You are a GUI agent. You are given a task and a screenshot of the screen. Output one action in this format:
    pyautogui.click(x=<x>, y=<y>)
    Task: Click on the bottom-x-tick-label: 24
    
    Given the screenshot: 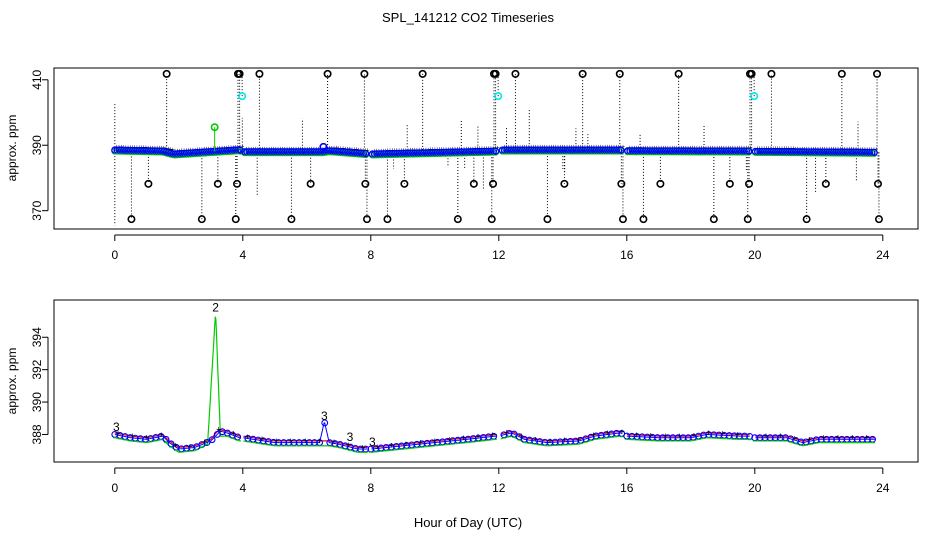 What is the action you would take?
    pyautogui.click(x=883, y=488)
    